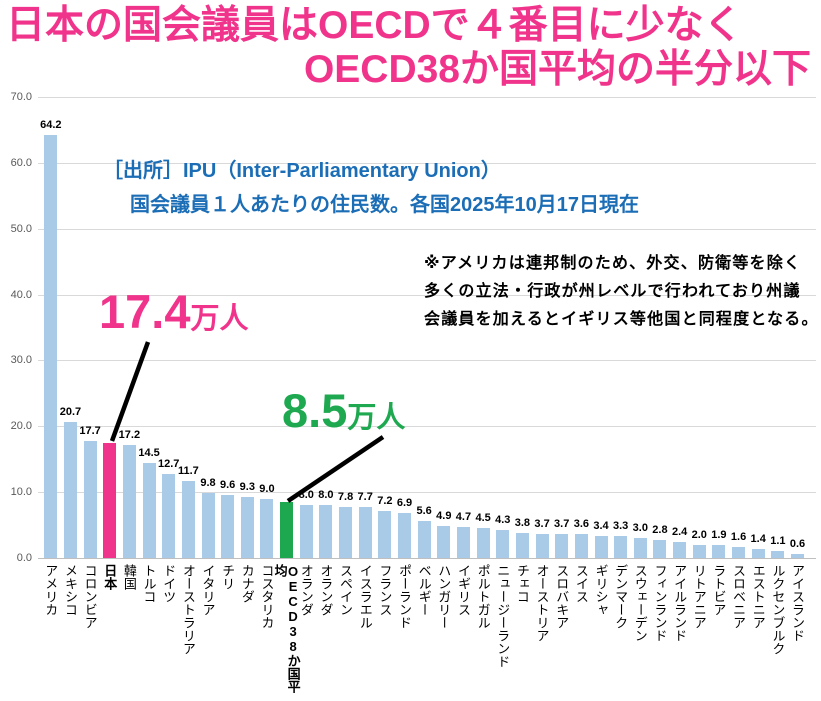 The width and height of the screenshot is (821, 701). I want to click on bar-value-label: 4.9, so click(444, 515).